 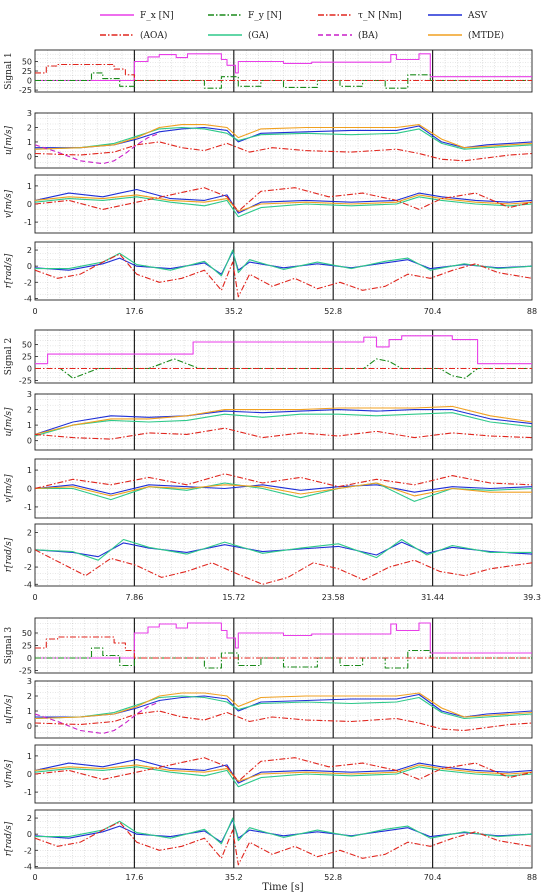 What do you see at coordinates (238, 35) in the screenshot?
I see `legend-item: (GA)` at bounding box center [238, 35].